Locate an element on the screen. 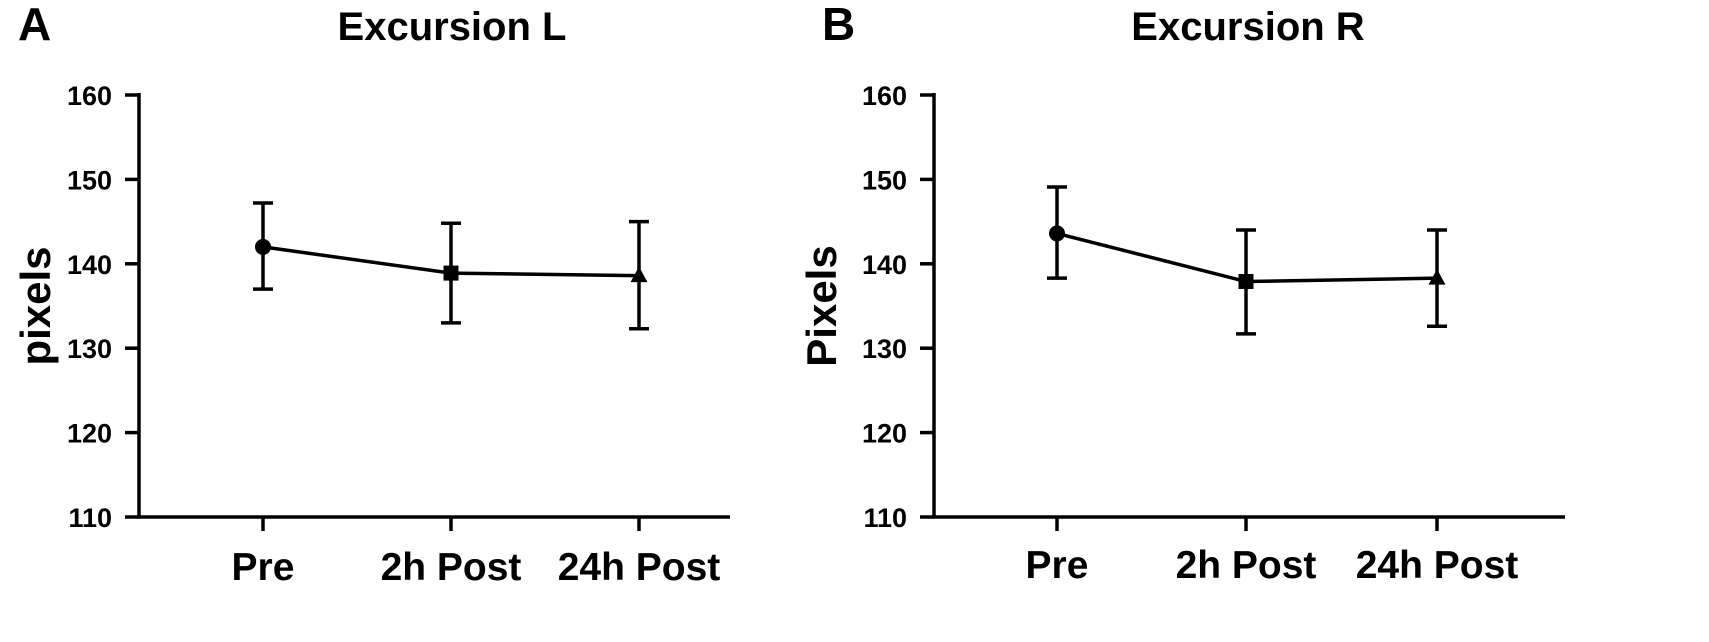  y-axis-label-a: pixels is located at coordinates (35, 305).